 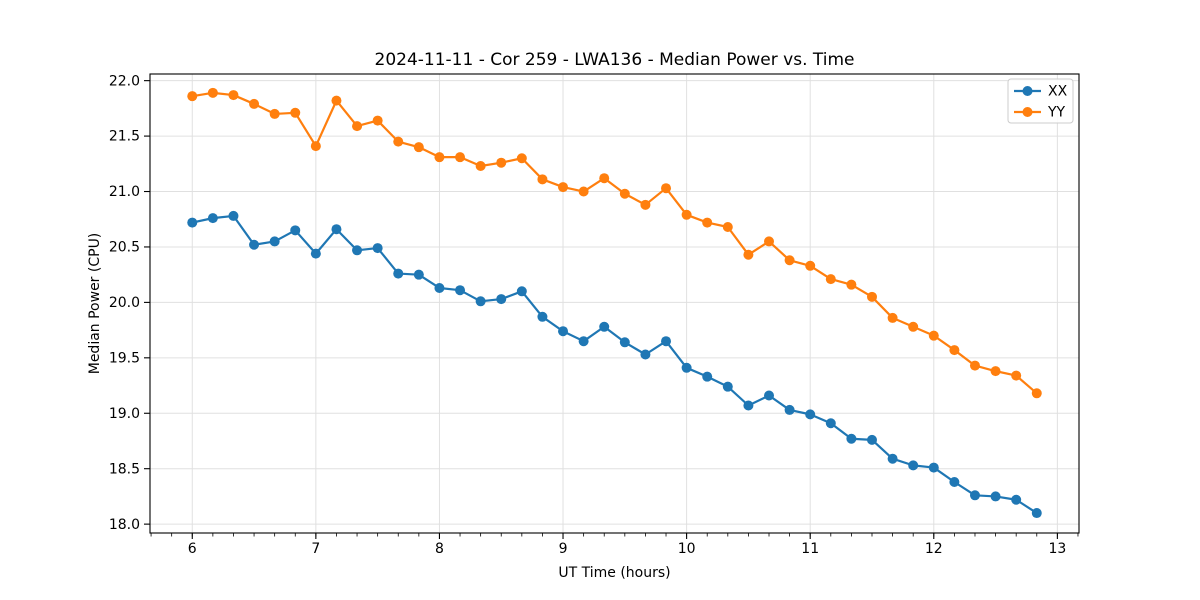 I want to click on y-tick-label: 19.0, so click(x=124, y=414).